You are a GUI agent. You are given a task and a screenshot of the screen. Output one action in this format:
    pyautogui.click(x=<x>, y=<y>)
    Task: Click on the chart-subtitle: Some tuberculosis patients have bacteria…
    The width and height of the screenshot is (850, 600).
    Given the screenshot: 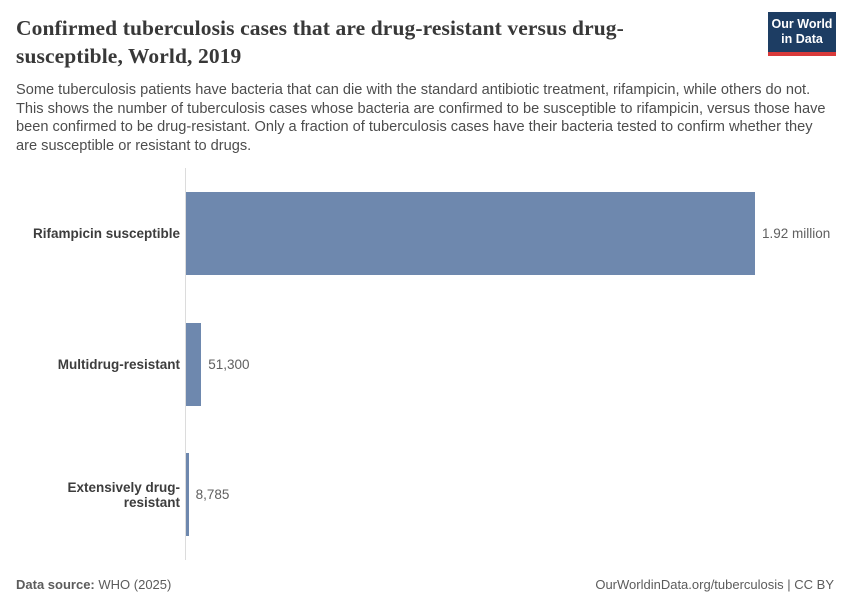 What is the action you would take?
    pyautogui.click(x=421, y=118)
    